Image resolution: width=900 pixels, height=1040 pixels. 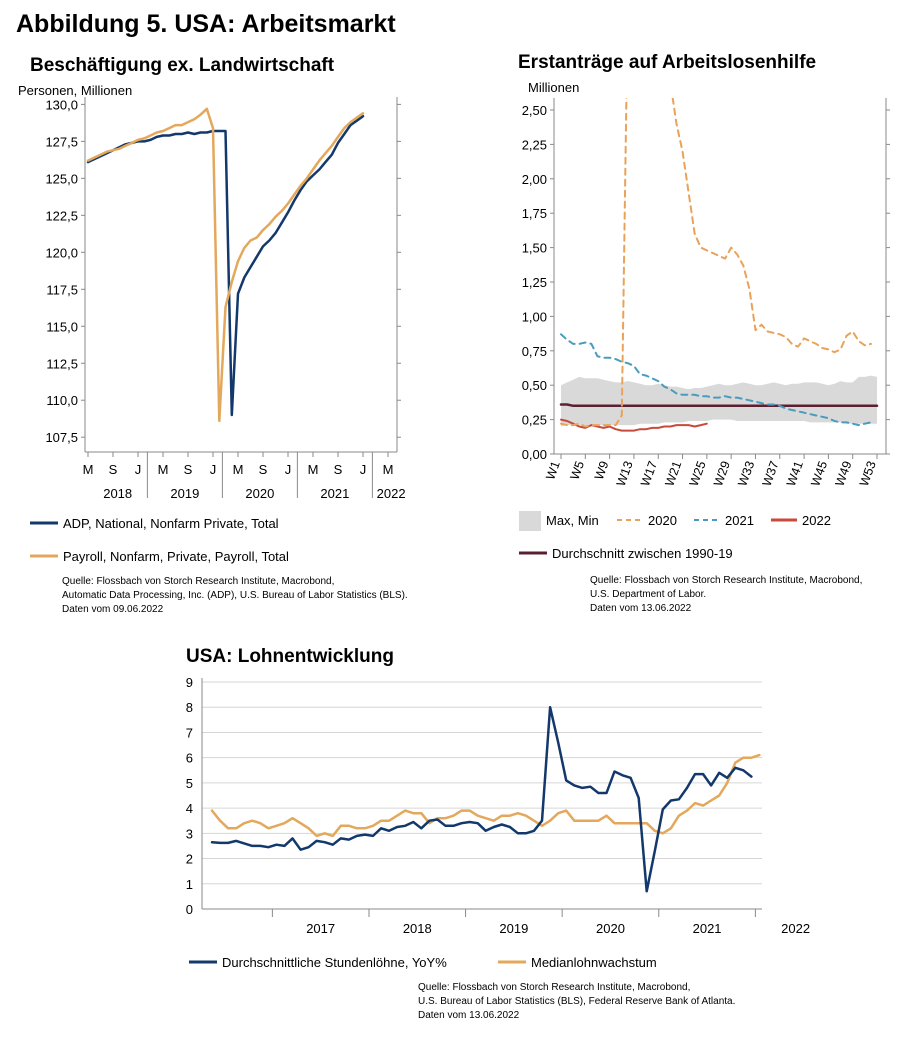 What do you see at coordinates (553, 470) in the screenshot?
I see `x-tick-label: W1` at bounding box center [553, 470].